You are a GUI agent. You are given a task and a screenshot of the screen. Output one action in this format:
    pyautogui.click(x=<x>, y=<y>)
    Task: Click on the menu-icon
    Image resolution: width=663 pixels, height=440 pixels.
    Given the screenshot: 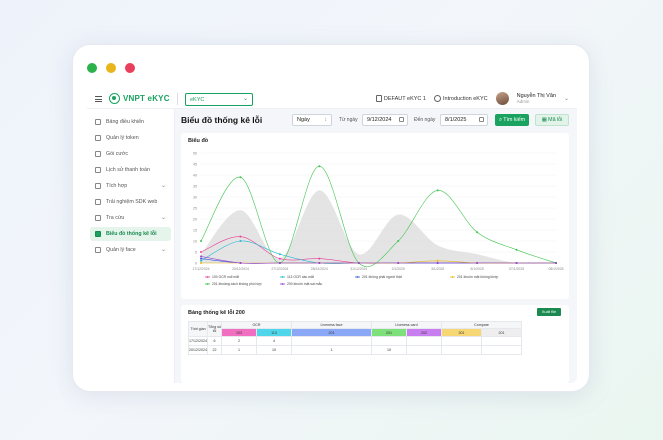 What is the action you would take?
    pyautogui.click(x=98, y=99)
    